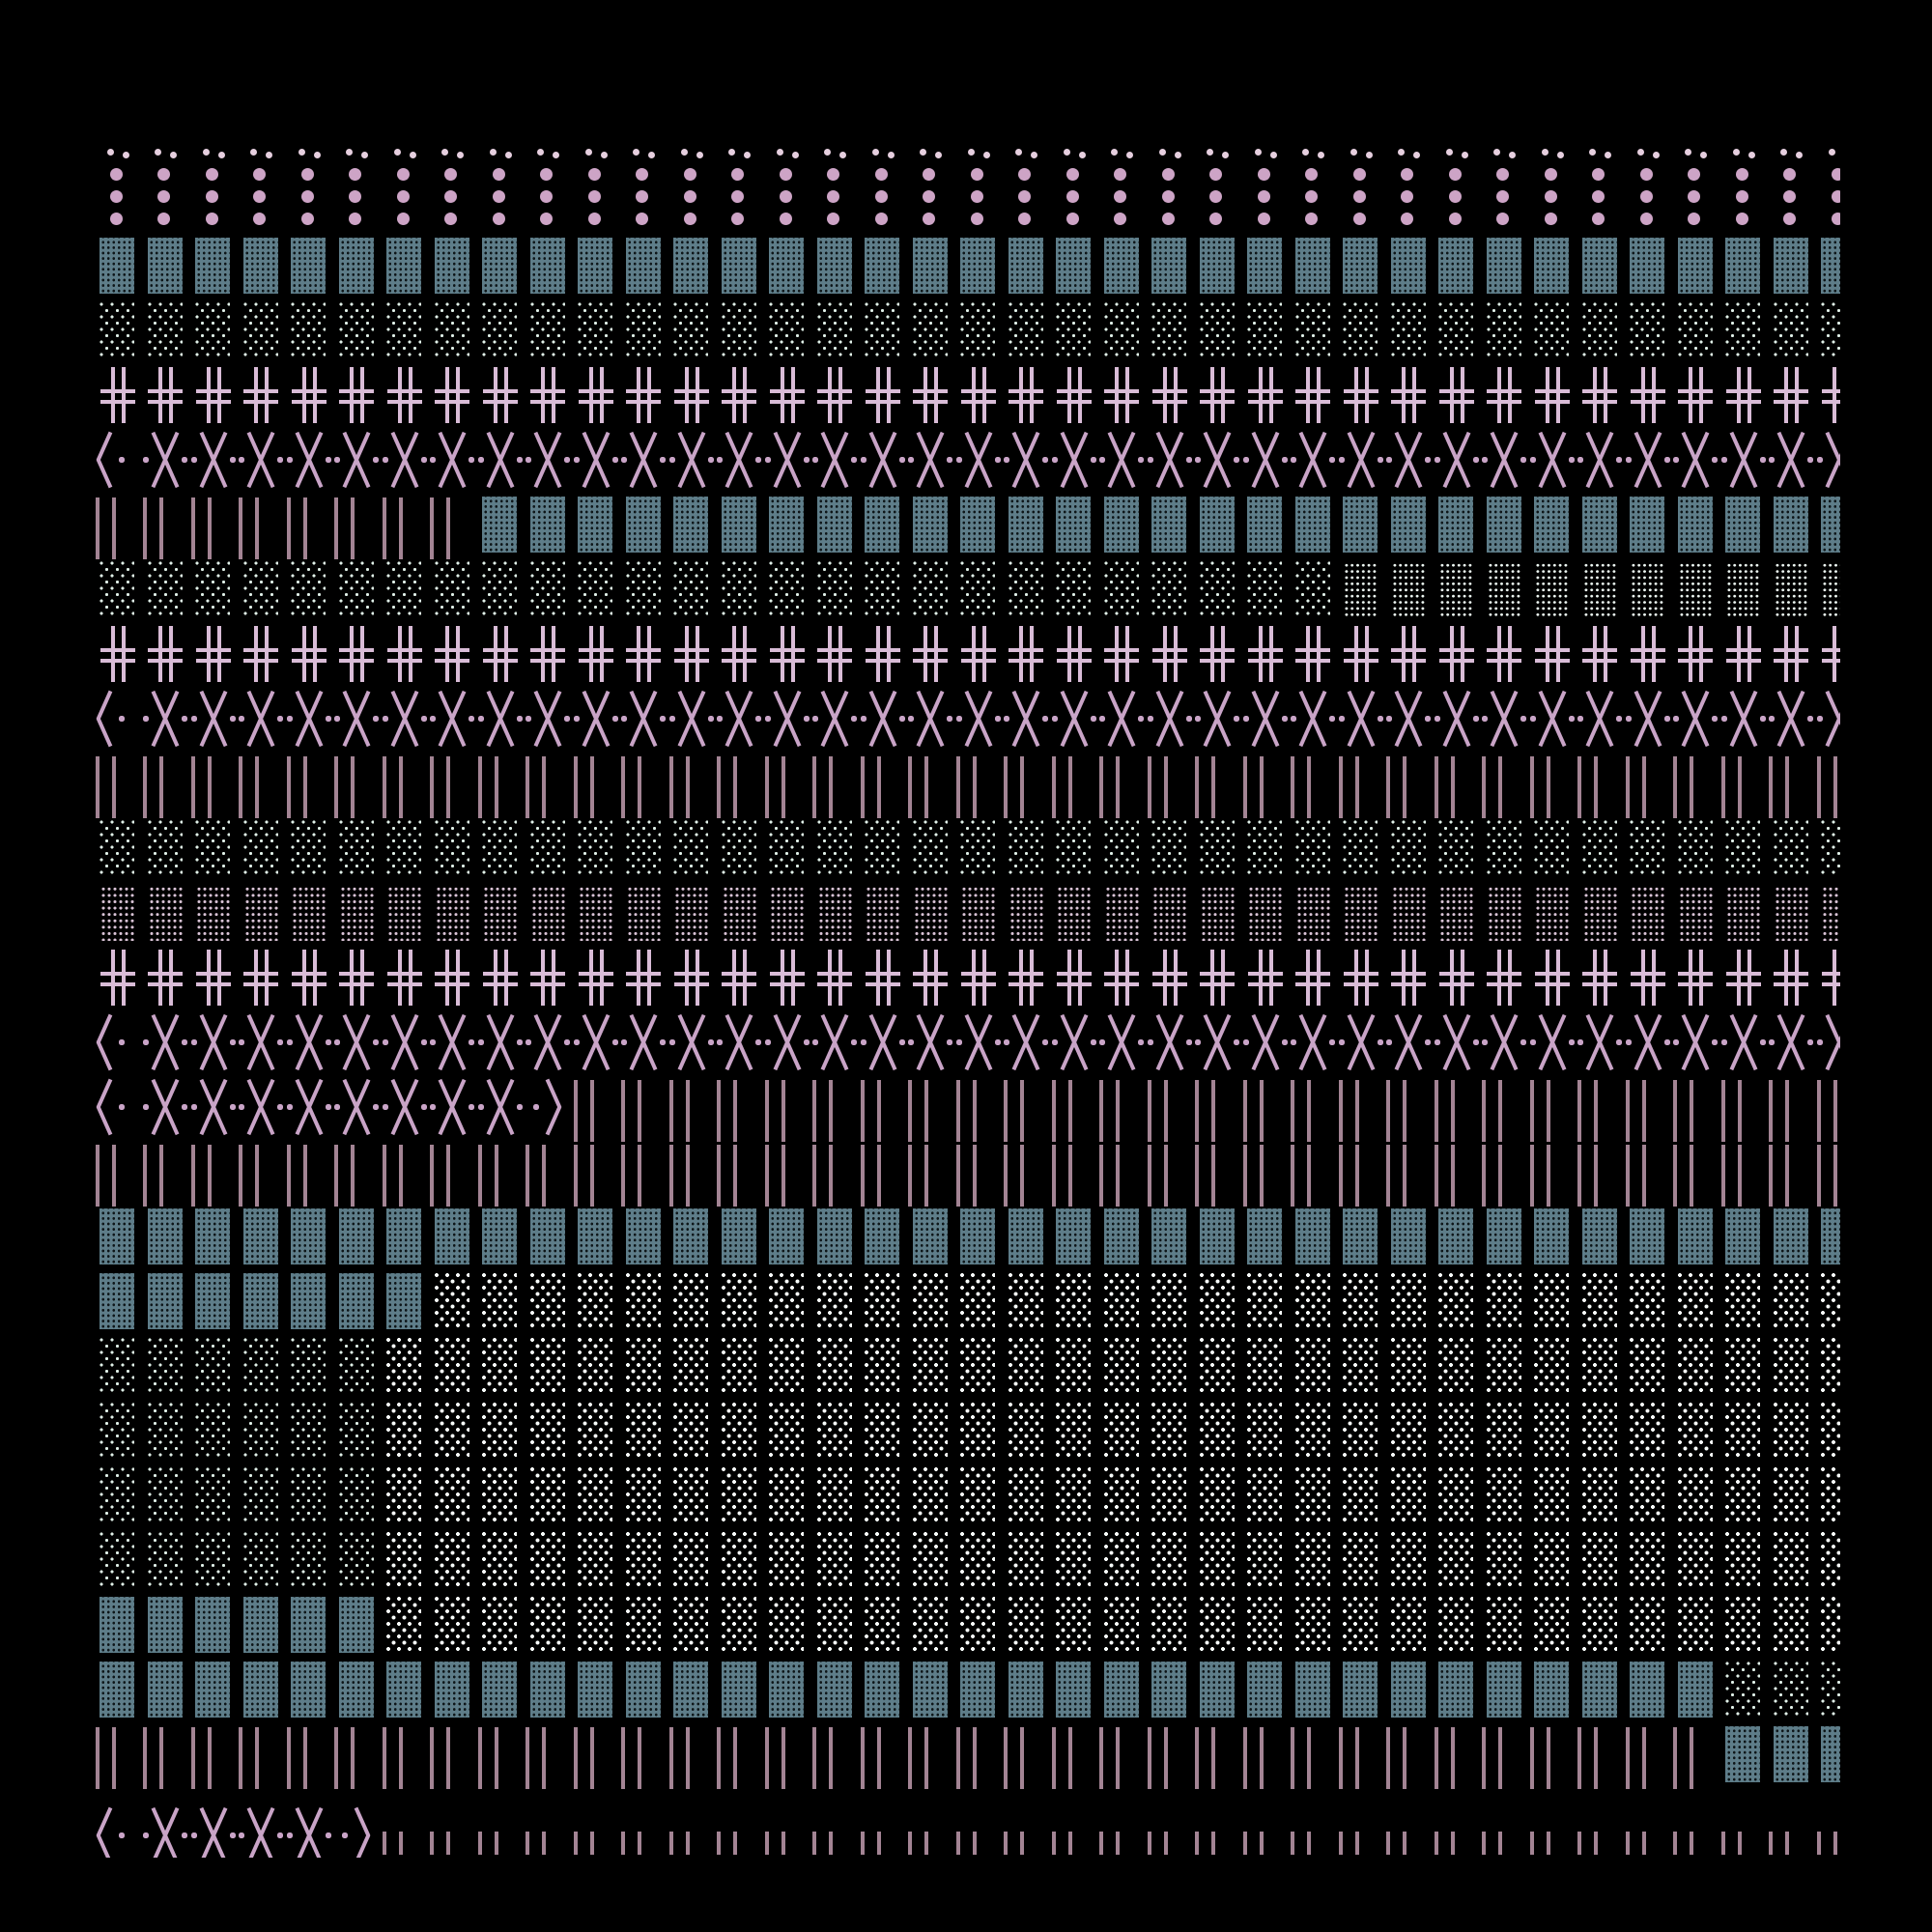 The height and width of the screenshot is (1932, 1932). I want to click on sparse-dense-motif, so click(1600, 589).